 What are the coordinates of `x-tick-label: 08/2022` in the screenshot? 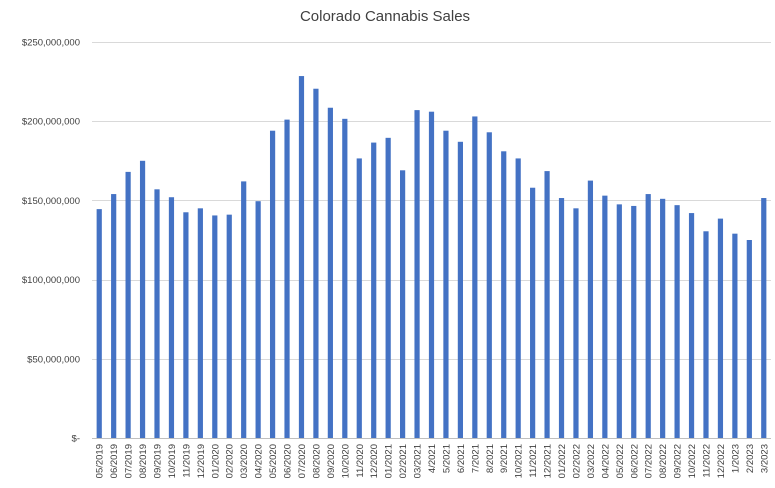 It's located at (663, 461).